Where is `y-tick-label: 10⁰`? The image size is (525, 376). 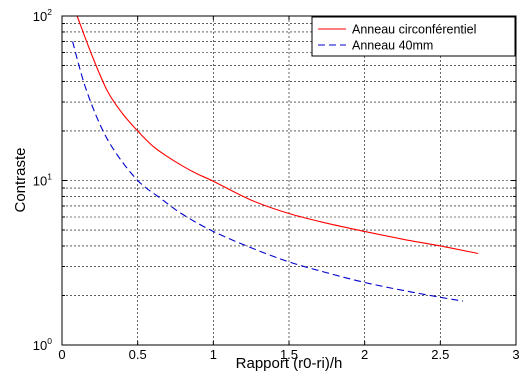 y-tick-label: 10⁰ is located at coordinates (42, 344).